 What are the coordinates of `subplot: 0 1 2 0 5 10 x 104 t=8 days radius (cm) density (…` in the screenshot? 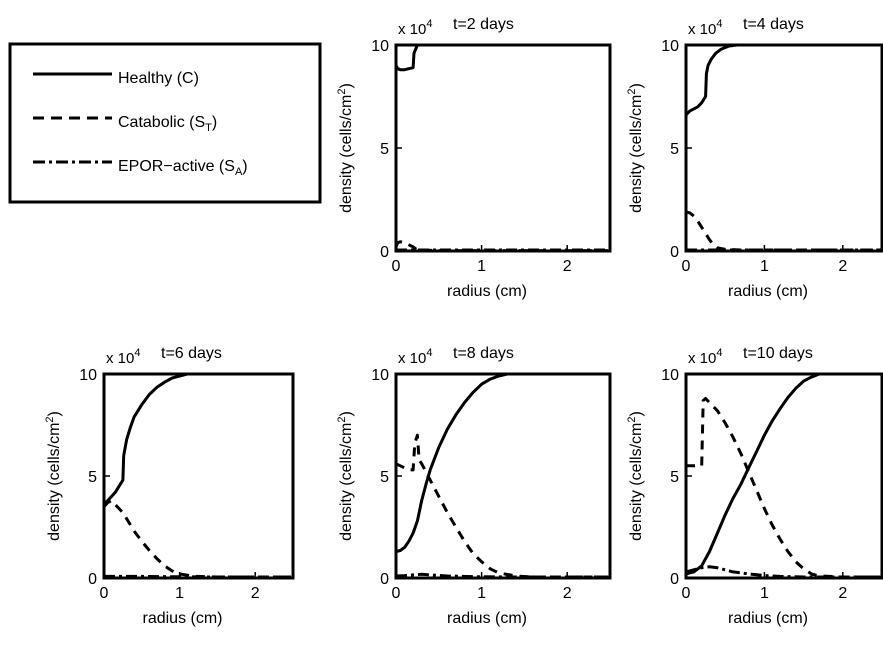 It's located at (474, 486).